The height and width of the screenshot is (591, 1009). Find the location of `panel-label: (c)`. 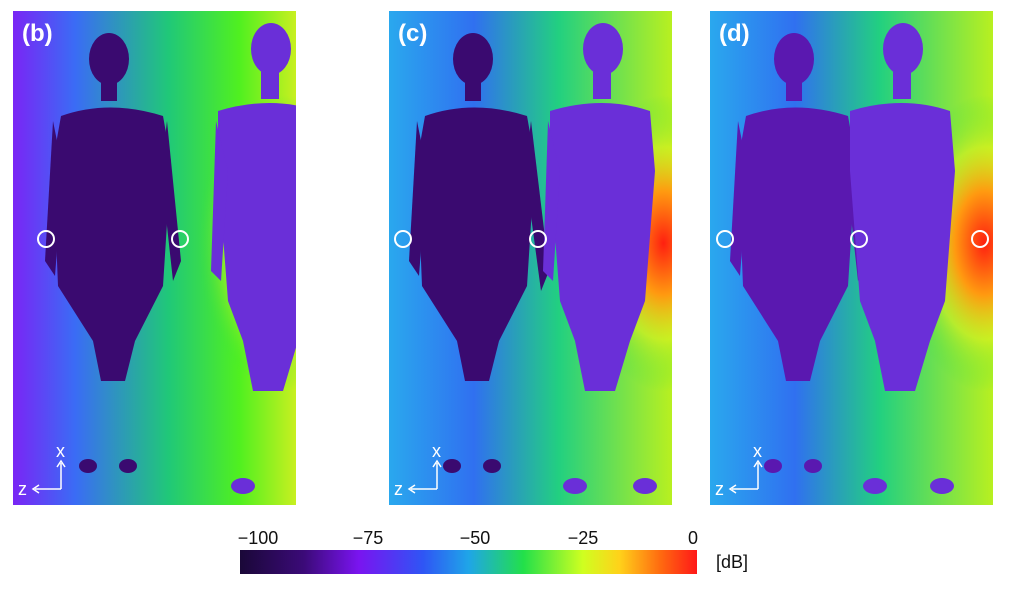

panel-label: (c) is located at coordinates (413, 33).